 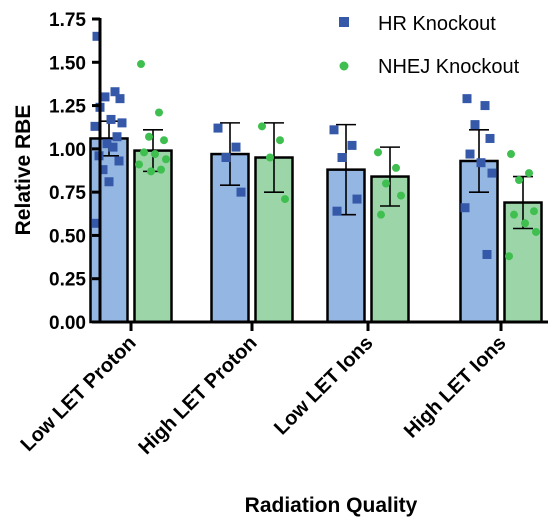 What do you see at coordinates (455, 387) in the screenshot?
I see `x-tick-label: High LET Ions` at bounding box center [455, 387].